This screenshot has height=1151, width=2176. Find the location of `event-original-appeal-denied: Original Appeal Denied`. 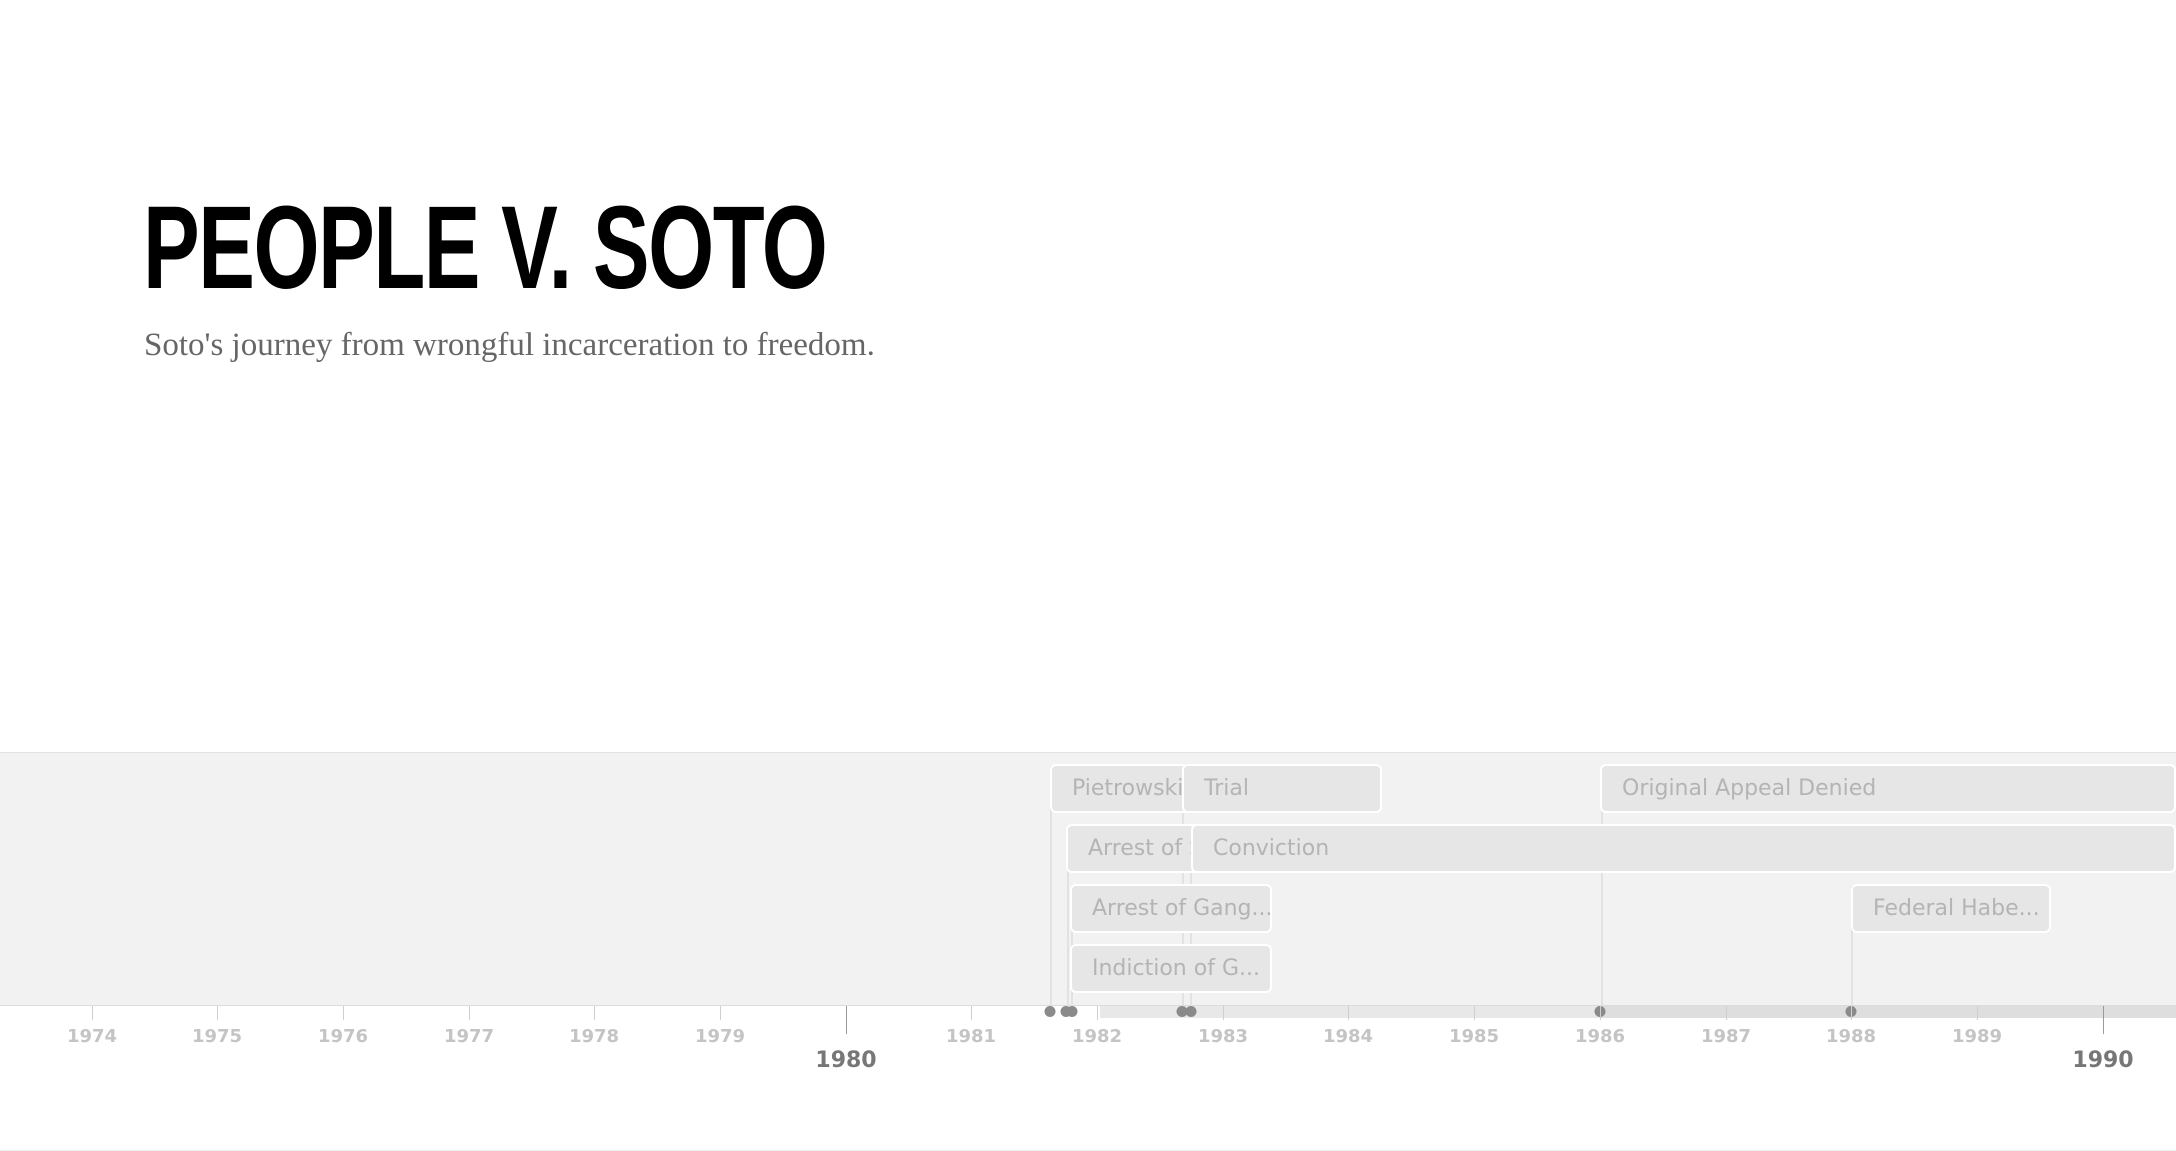

event-original-appeal-denied: Original Appeal Denied is located at coordinates (1888, 788).